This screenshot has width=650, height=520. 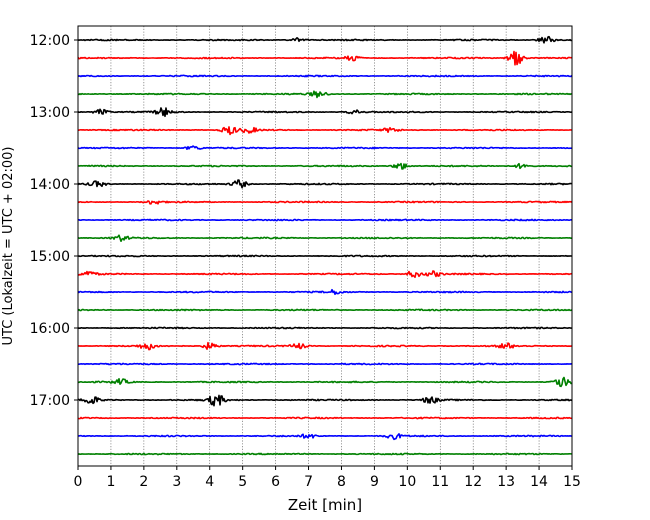 What do you see at coordinates (50, 41) in the screenshot?
I see `y-tick-label: 12:00` at bounding box center [50, 41].